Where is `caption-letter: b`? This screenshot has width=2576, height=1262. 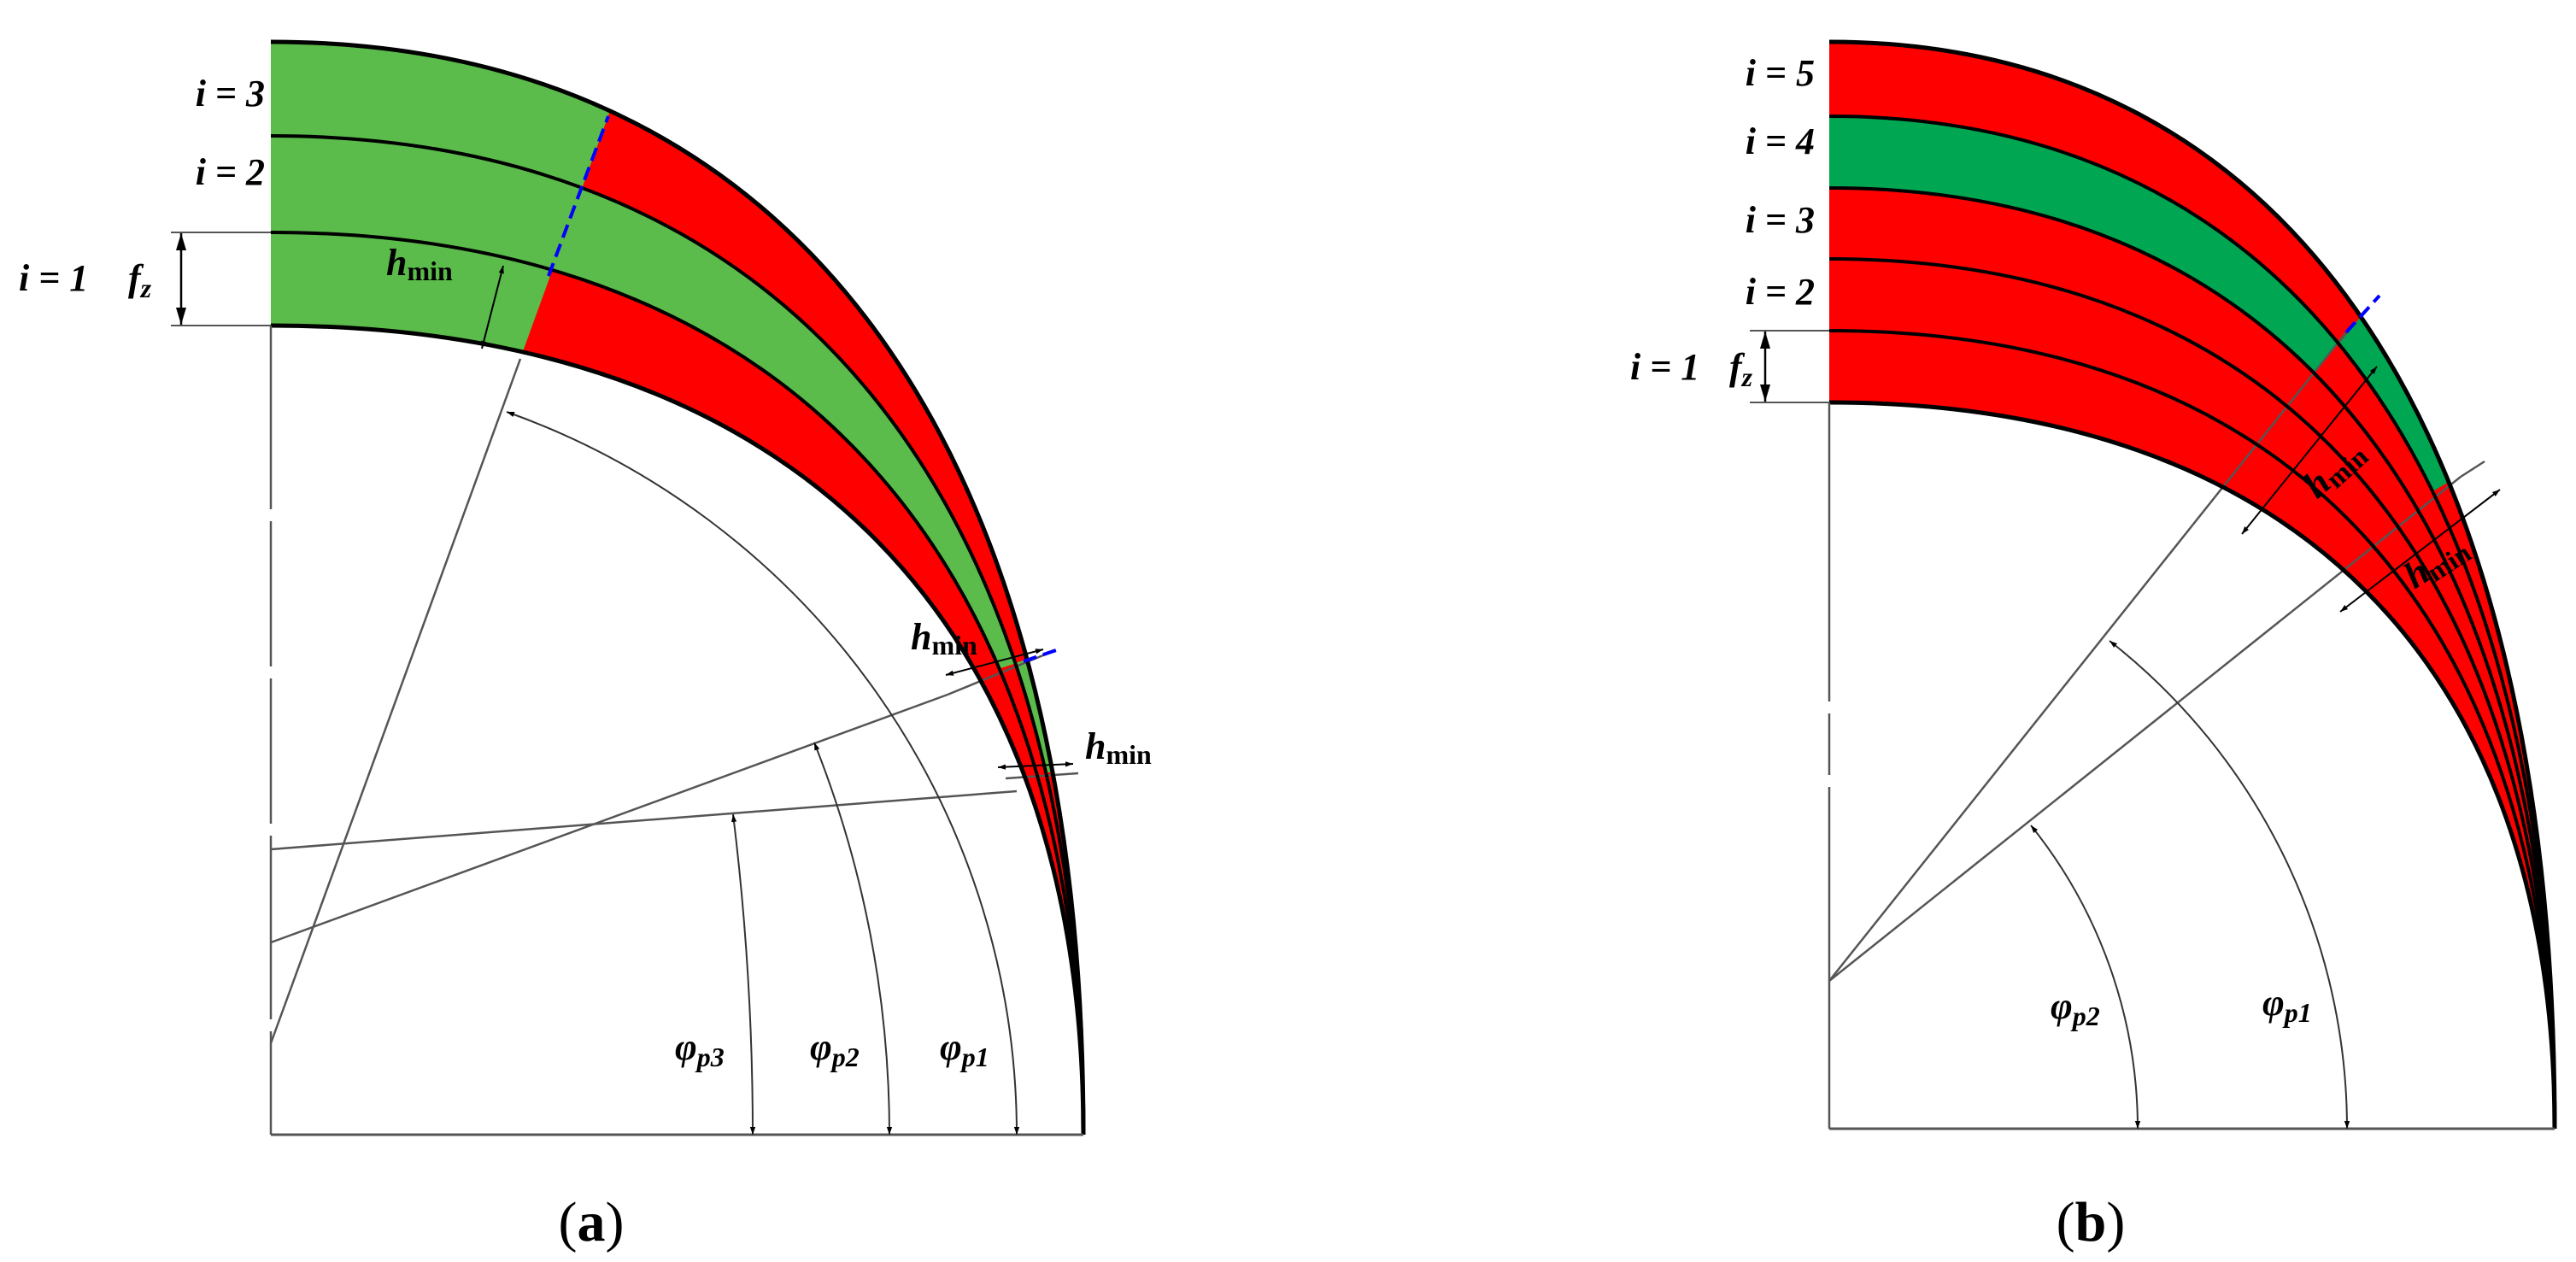
caption-letter: b is located at coordinates (2091, 1222).